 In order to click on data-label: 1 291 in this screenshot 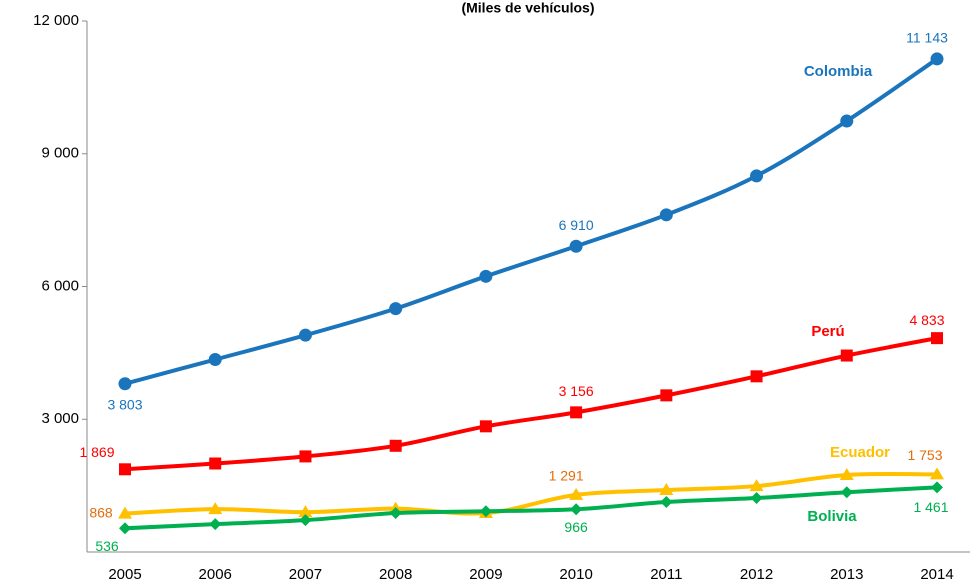, I will do `click(566, 476)`.